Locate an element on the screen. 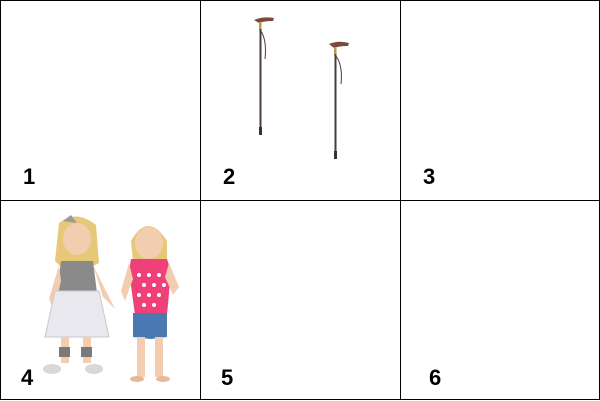 The height and width of the screenshot is (401, 600). grid-divider is located at coordinates (300, 200).